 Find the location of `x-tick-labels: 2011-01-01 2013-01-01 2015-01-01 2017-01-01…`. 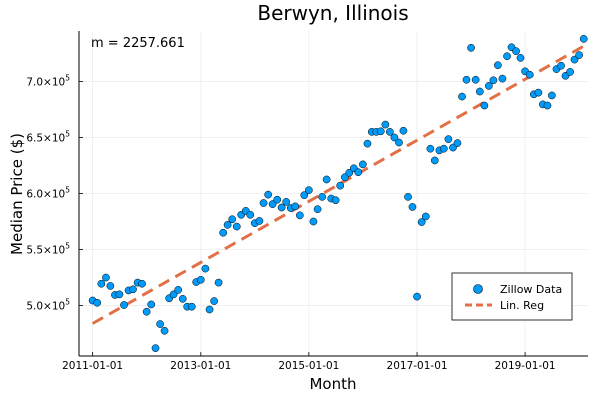

x-tick-labels: 2011-01-01 2013-01-01 2015-01-01 2017-01-01… is located at coordinates (309, 366).